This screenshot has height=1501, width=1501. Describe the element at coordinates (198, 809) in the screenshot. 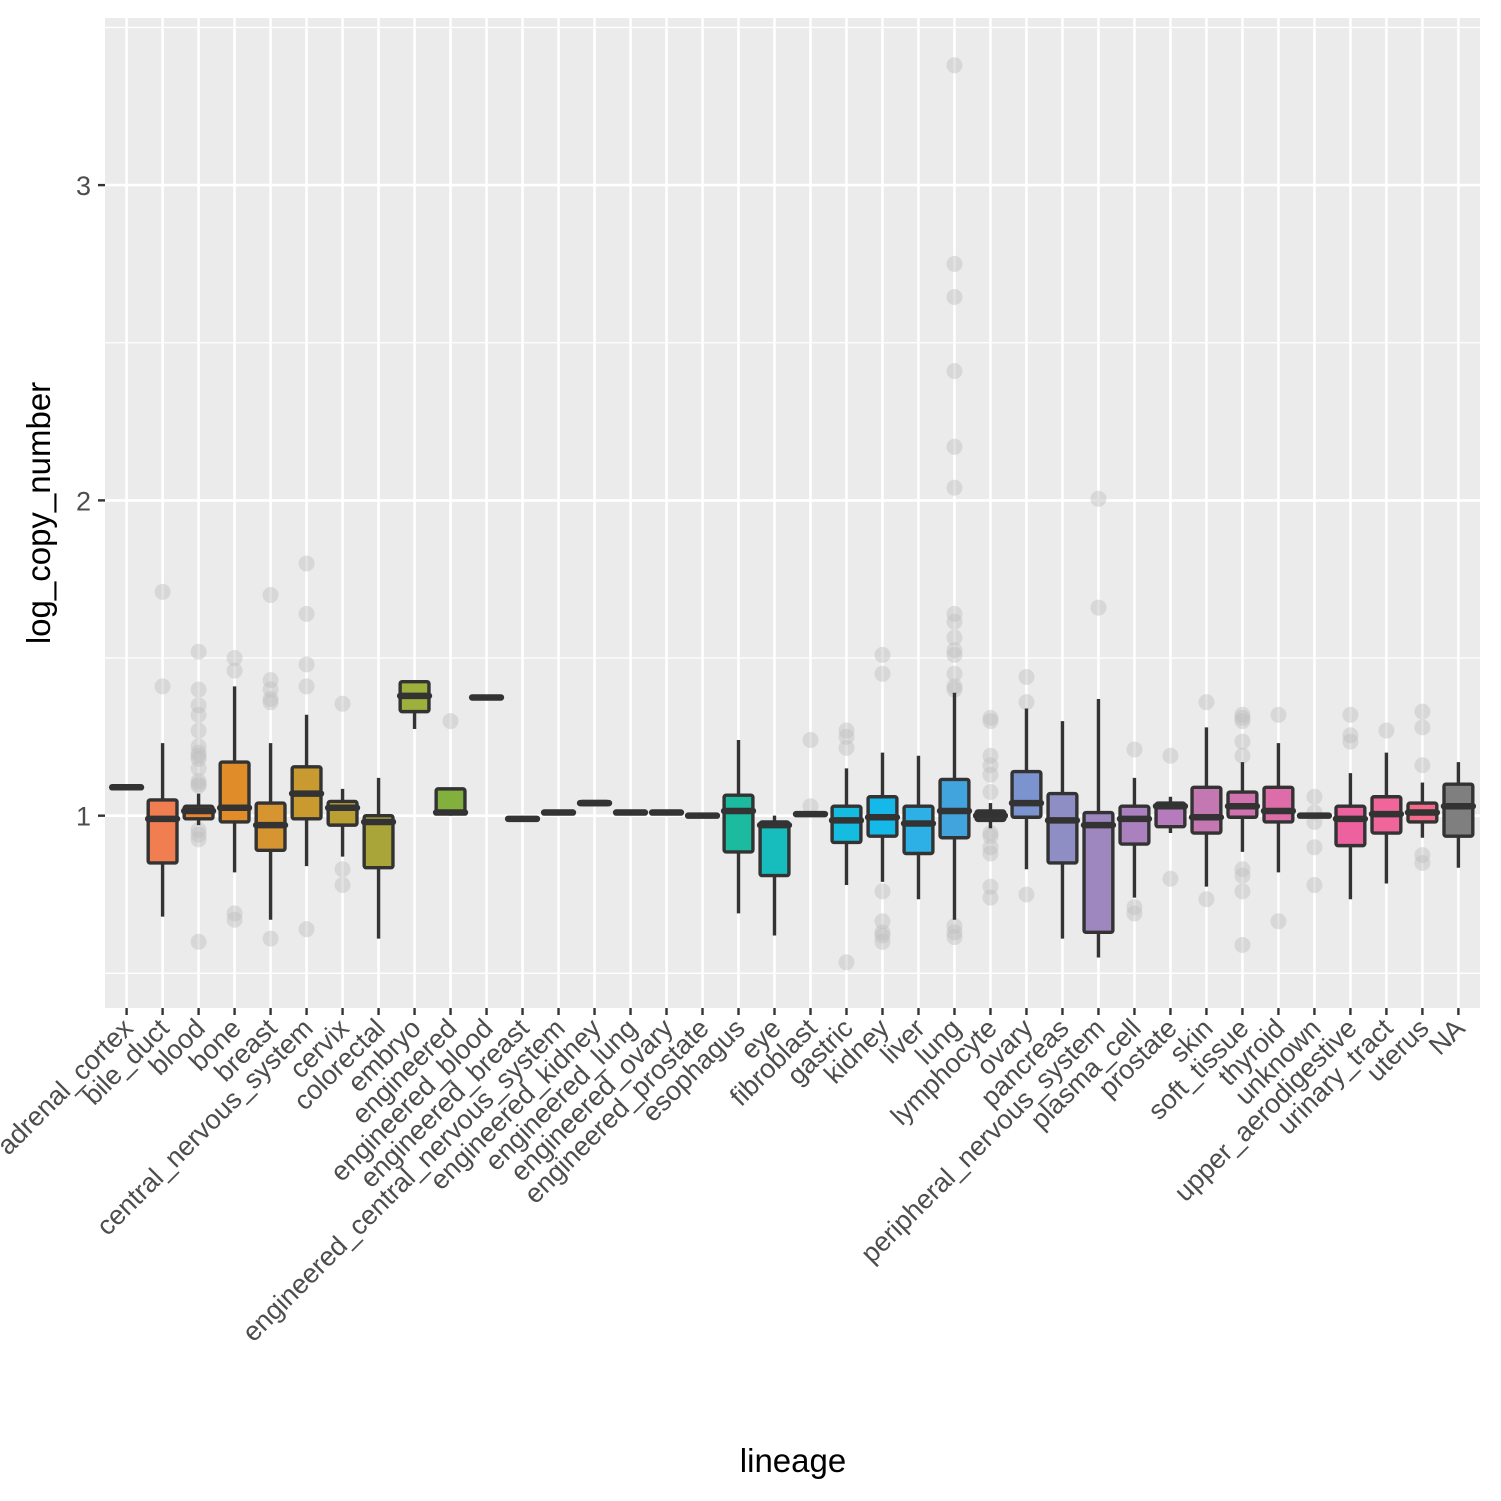

I see `box-blood` at that location.